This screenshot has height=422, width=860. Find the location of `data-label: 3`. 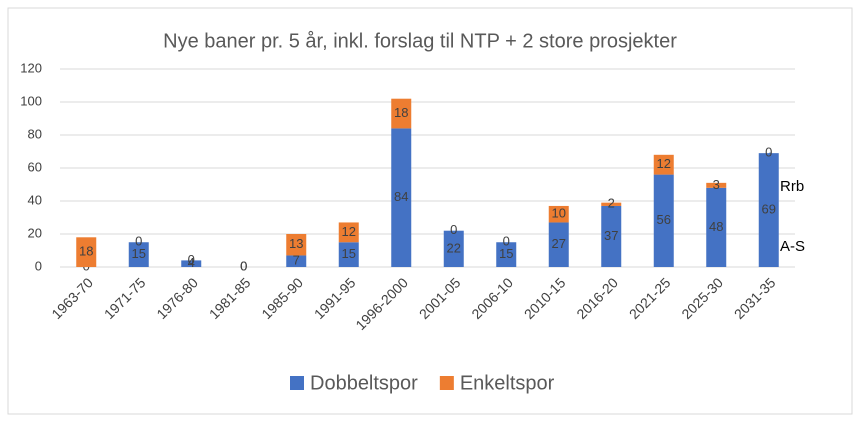

data-label: 3 is located at coordinates (716, 184).